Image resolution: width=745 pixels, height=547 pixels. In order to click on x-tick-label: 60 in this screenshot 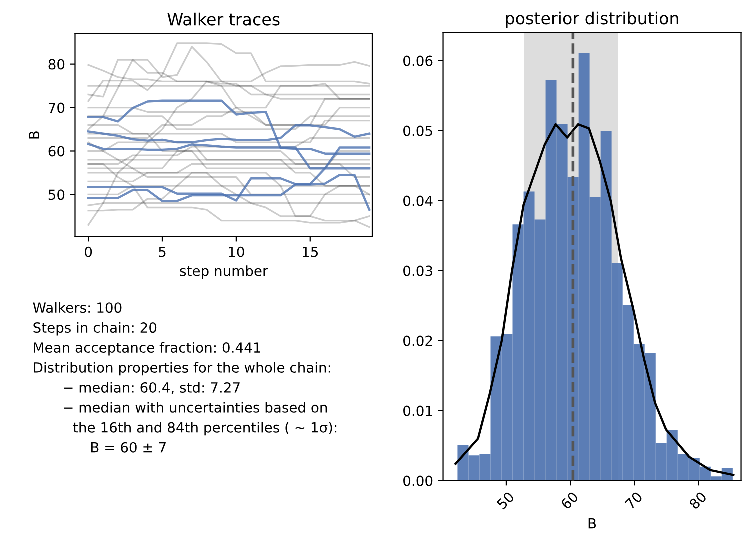, I will do `click(570, 500)`.